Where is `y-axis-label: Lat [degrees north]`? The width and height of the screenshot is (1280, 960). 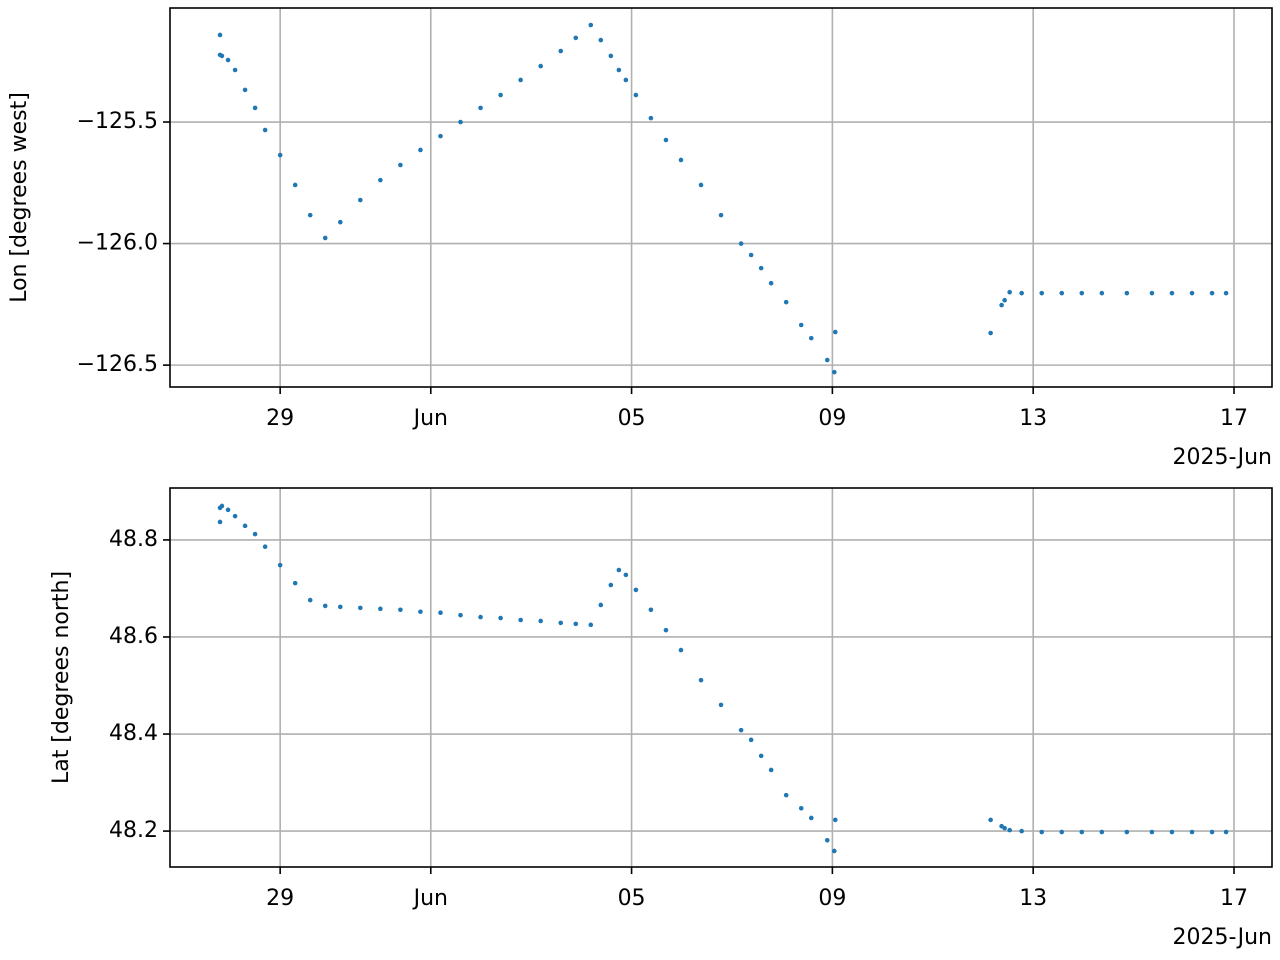 y-axis-label: Lat [degrees north] is located at coordinates (61, 677).